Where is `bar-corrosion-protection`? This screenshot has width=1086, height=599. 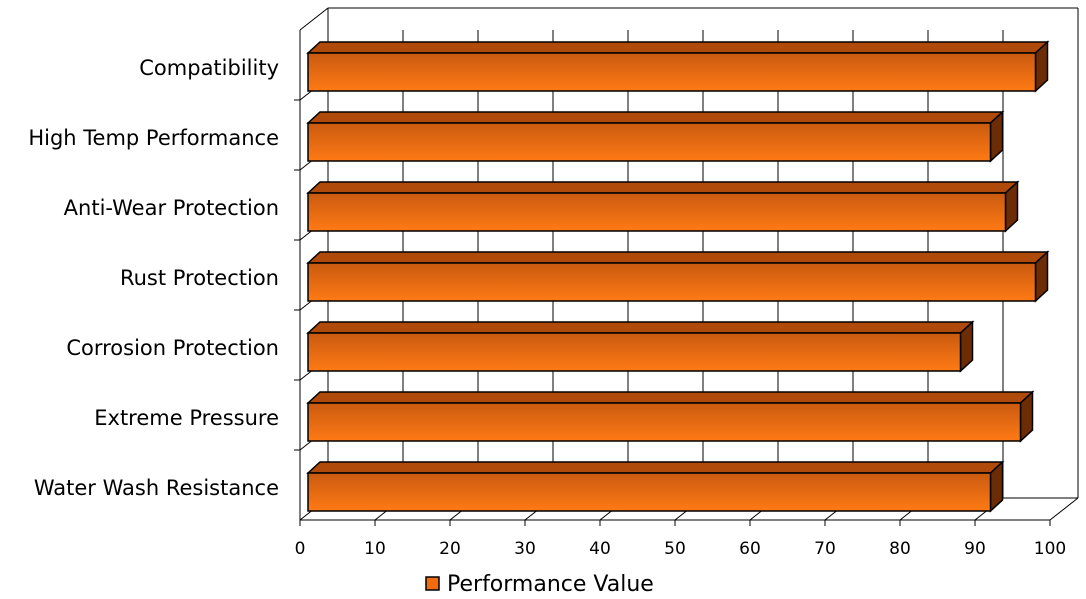 bar-corrosion-protection is located at coordinates (640, 346).